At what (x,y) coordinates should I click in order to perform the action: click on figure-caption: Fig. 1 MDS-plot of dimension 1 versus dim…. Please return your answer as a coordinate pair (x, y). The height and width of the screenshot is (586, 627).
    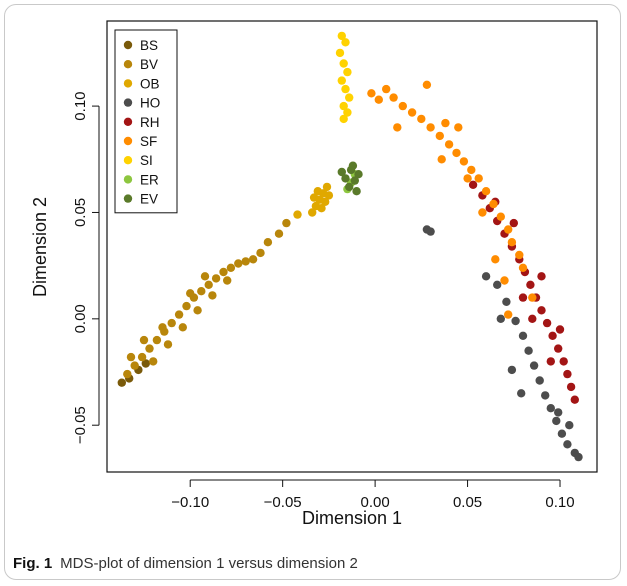
    Looking at the image, I should click on (185, 563).